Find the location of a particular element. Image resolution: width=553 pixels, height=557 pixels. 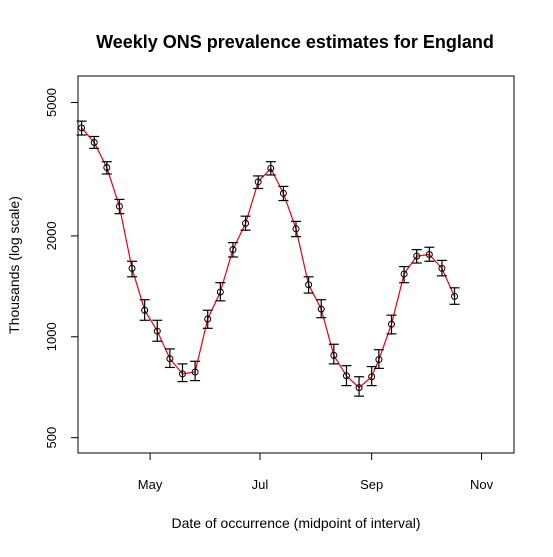

x-axis: May Jul Sep Nov is located at coordinates (316, 472).